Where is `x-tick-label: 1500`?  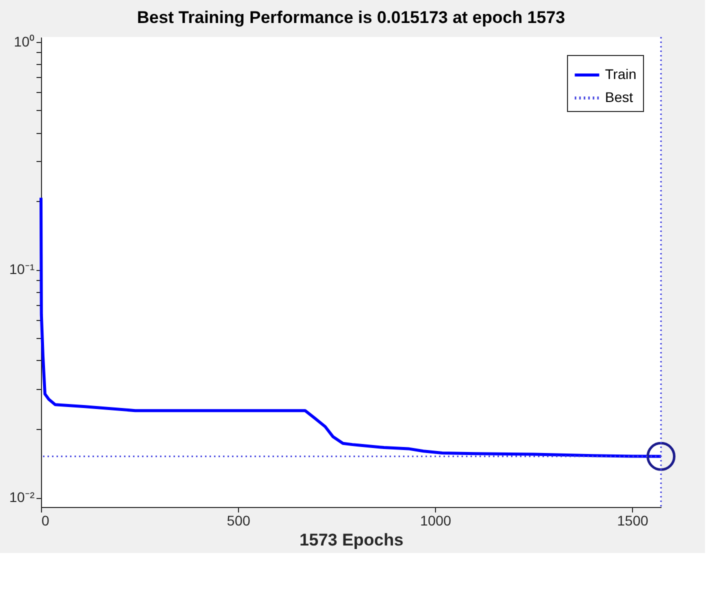 x-tick-label: 1500 is located at coordinates (633, 520).